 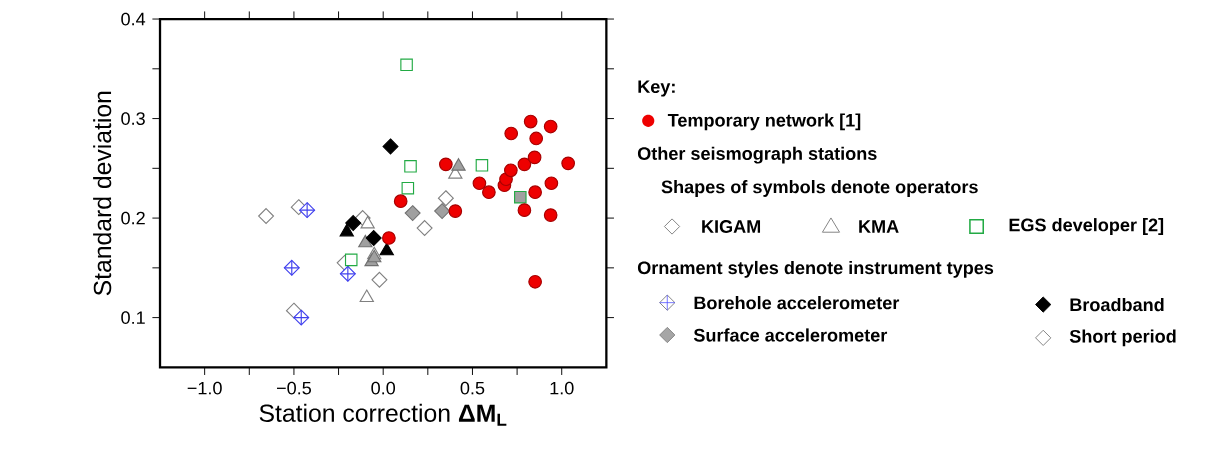 I want to click on text: Short period, so click(x=1122, y=338).